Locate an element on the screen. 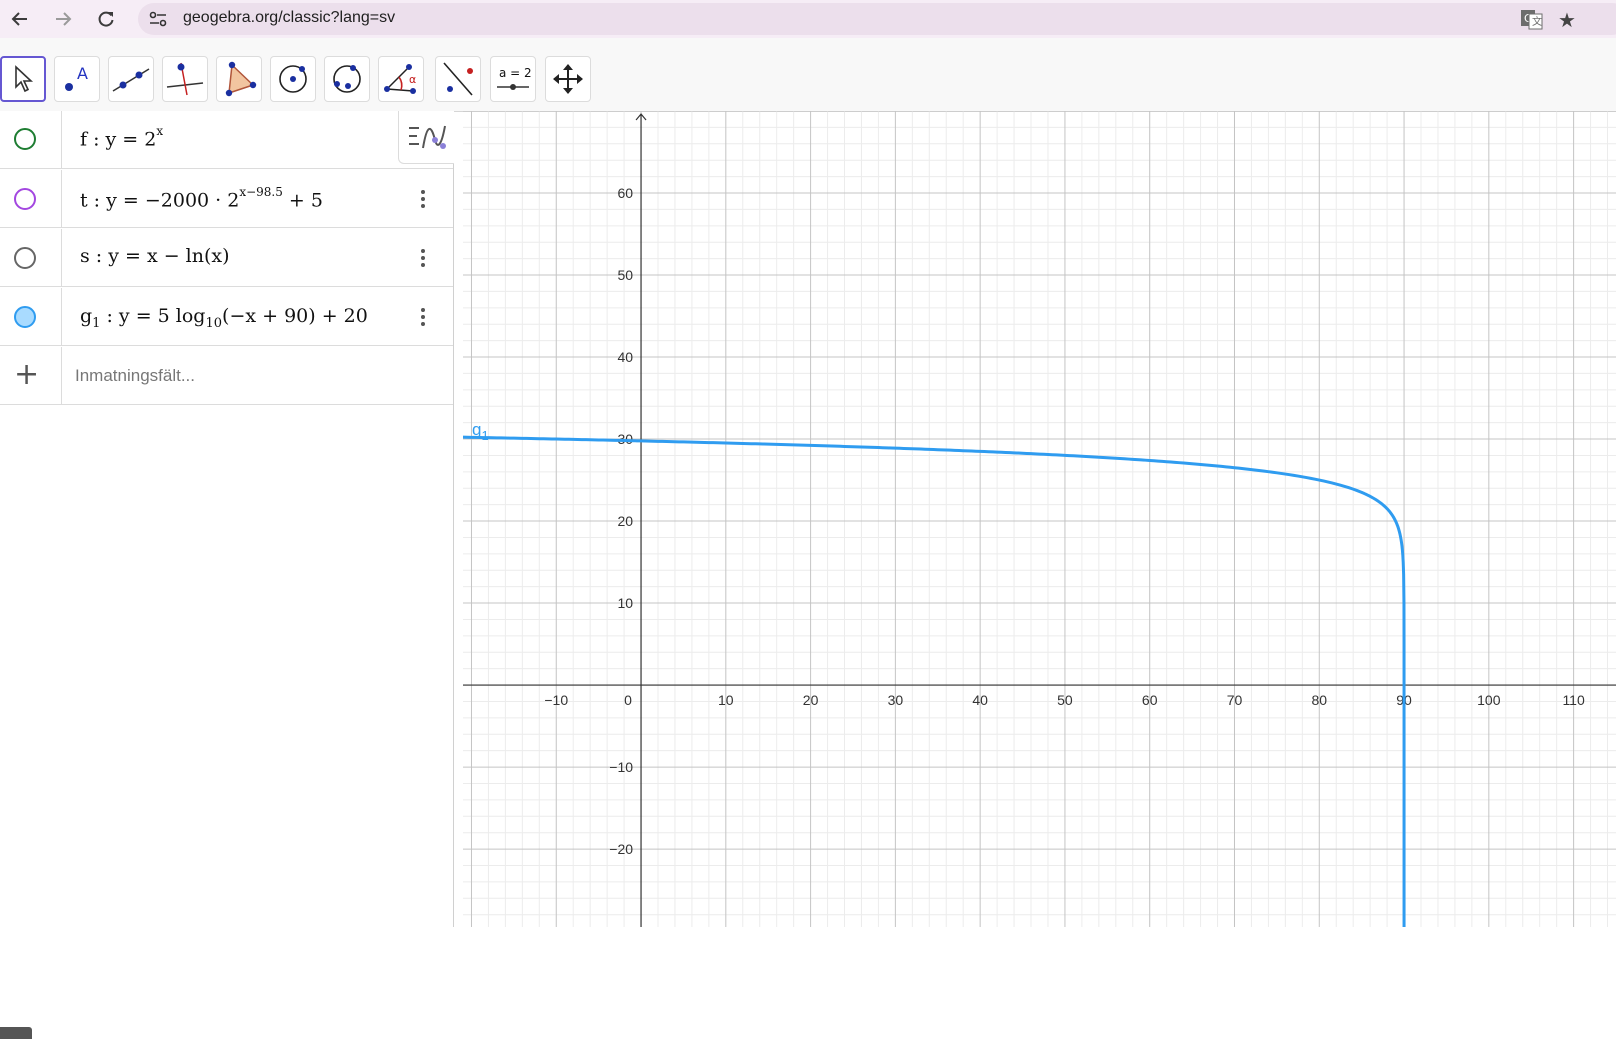 This screenshot has height=1039, width=1616. circle-center-tool is located at coordinates (293, 79).